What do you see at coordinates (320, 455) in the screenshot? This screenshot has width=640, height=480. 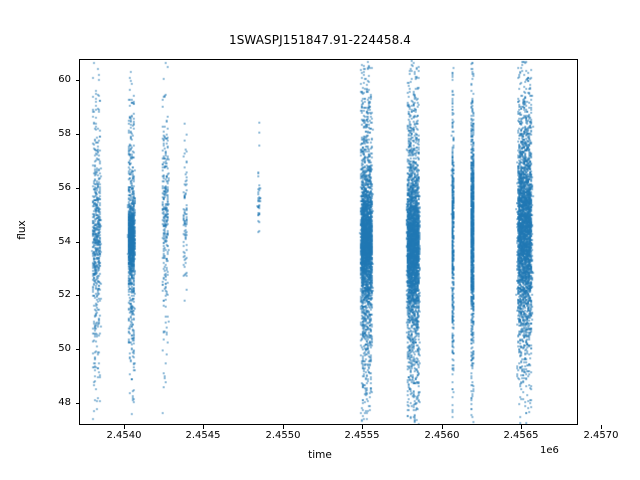 I see `x-axis-label: time` at bounding box center [320, 455].